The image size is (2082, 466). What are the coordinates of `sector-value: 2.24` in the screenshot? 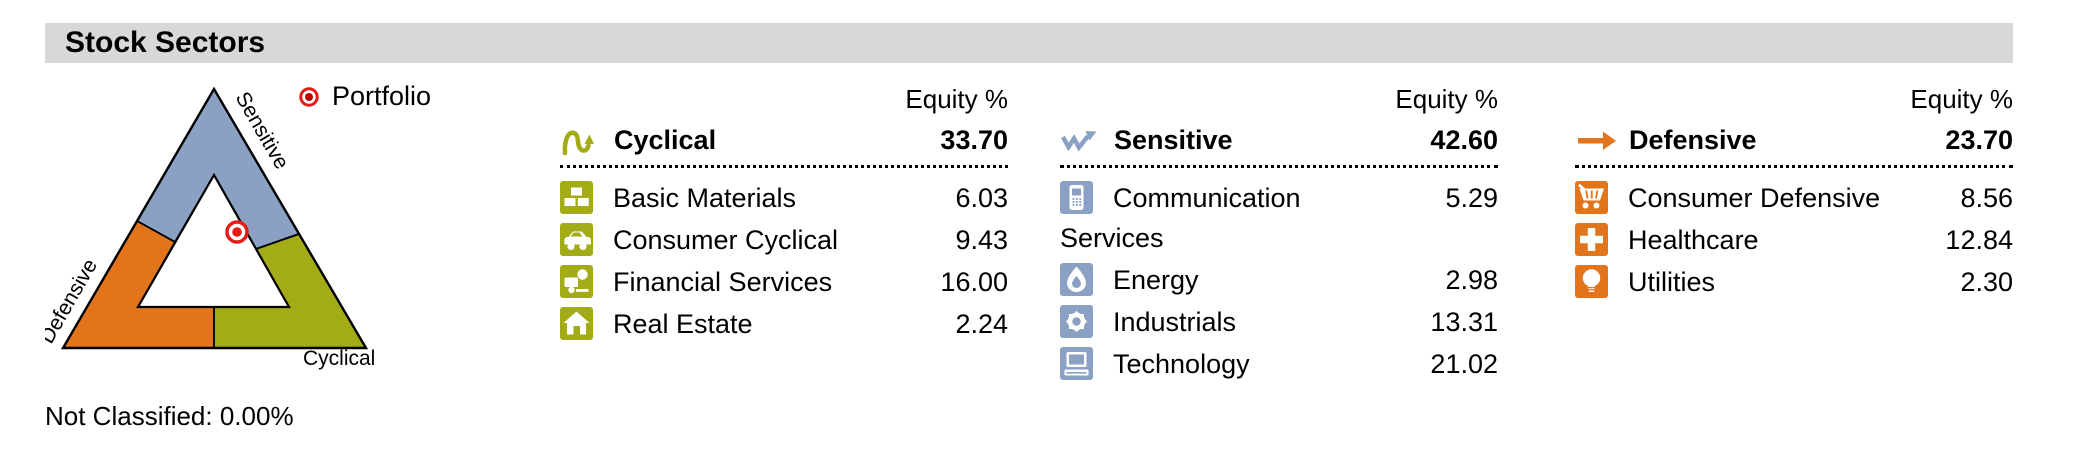 It's located at (981, 324).